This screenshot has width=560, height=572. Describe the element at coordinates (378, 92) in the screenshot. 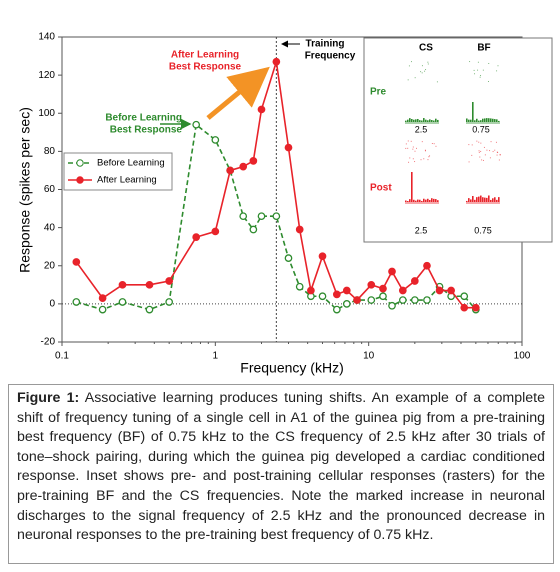

I see `inset-row: Pre` at that location.